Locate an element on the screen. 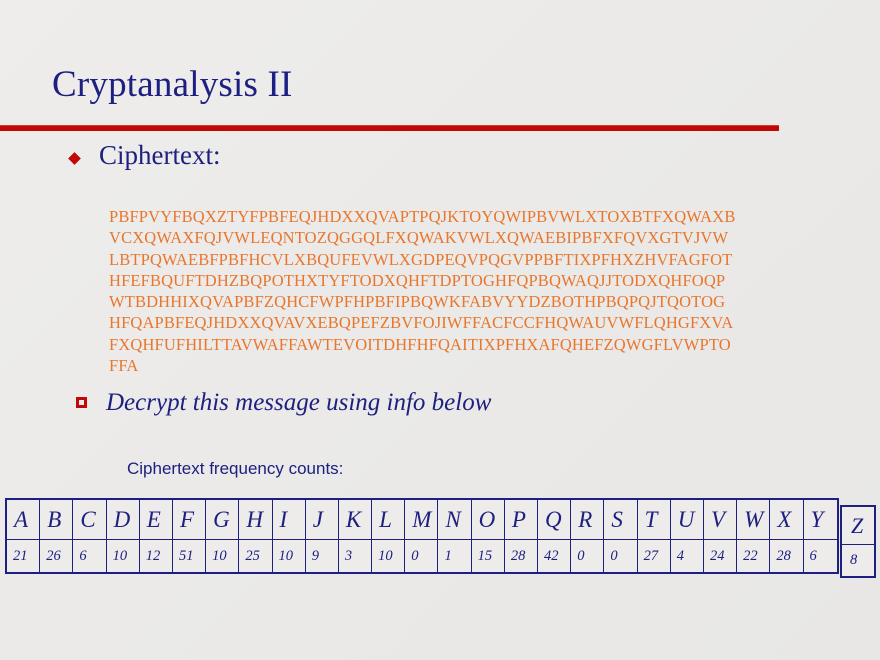  frequency-letter-c: C is located at coordinates (88, 519).